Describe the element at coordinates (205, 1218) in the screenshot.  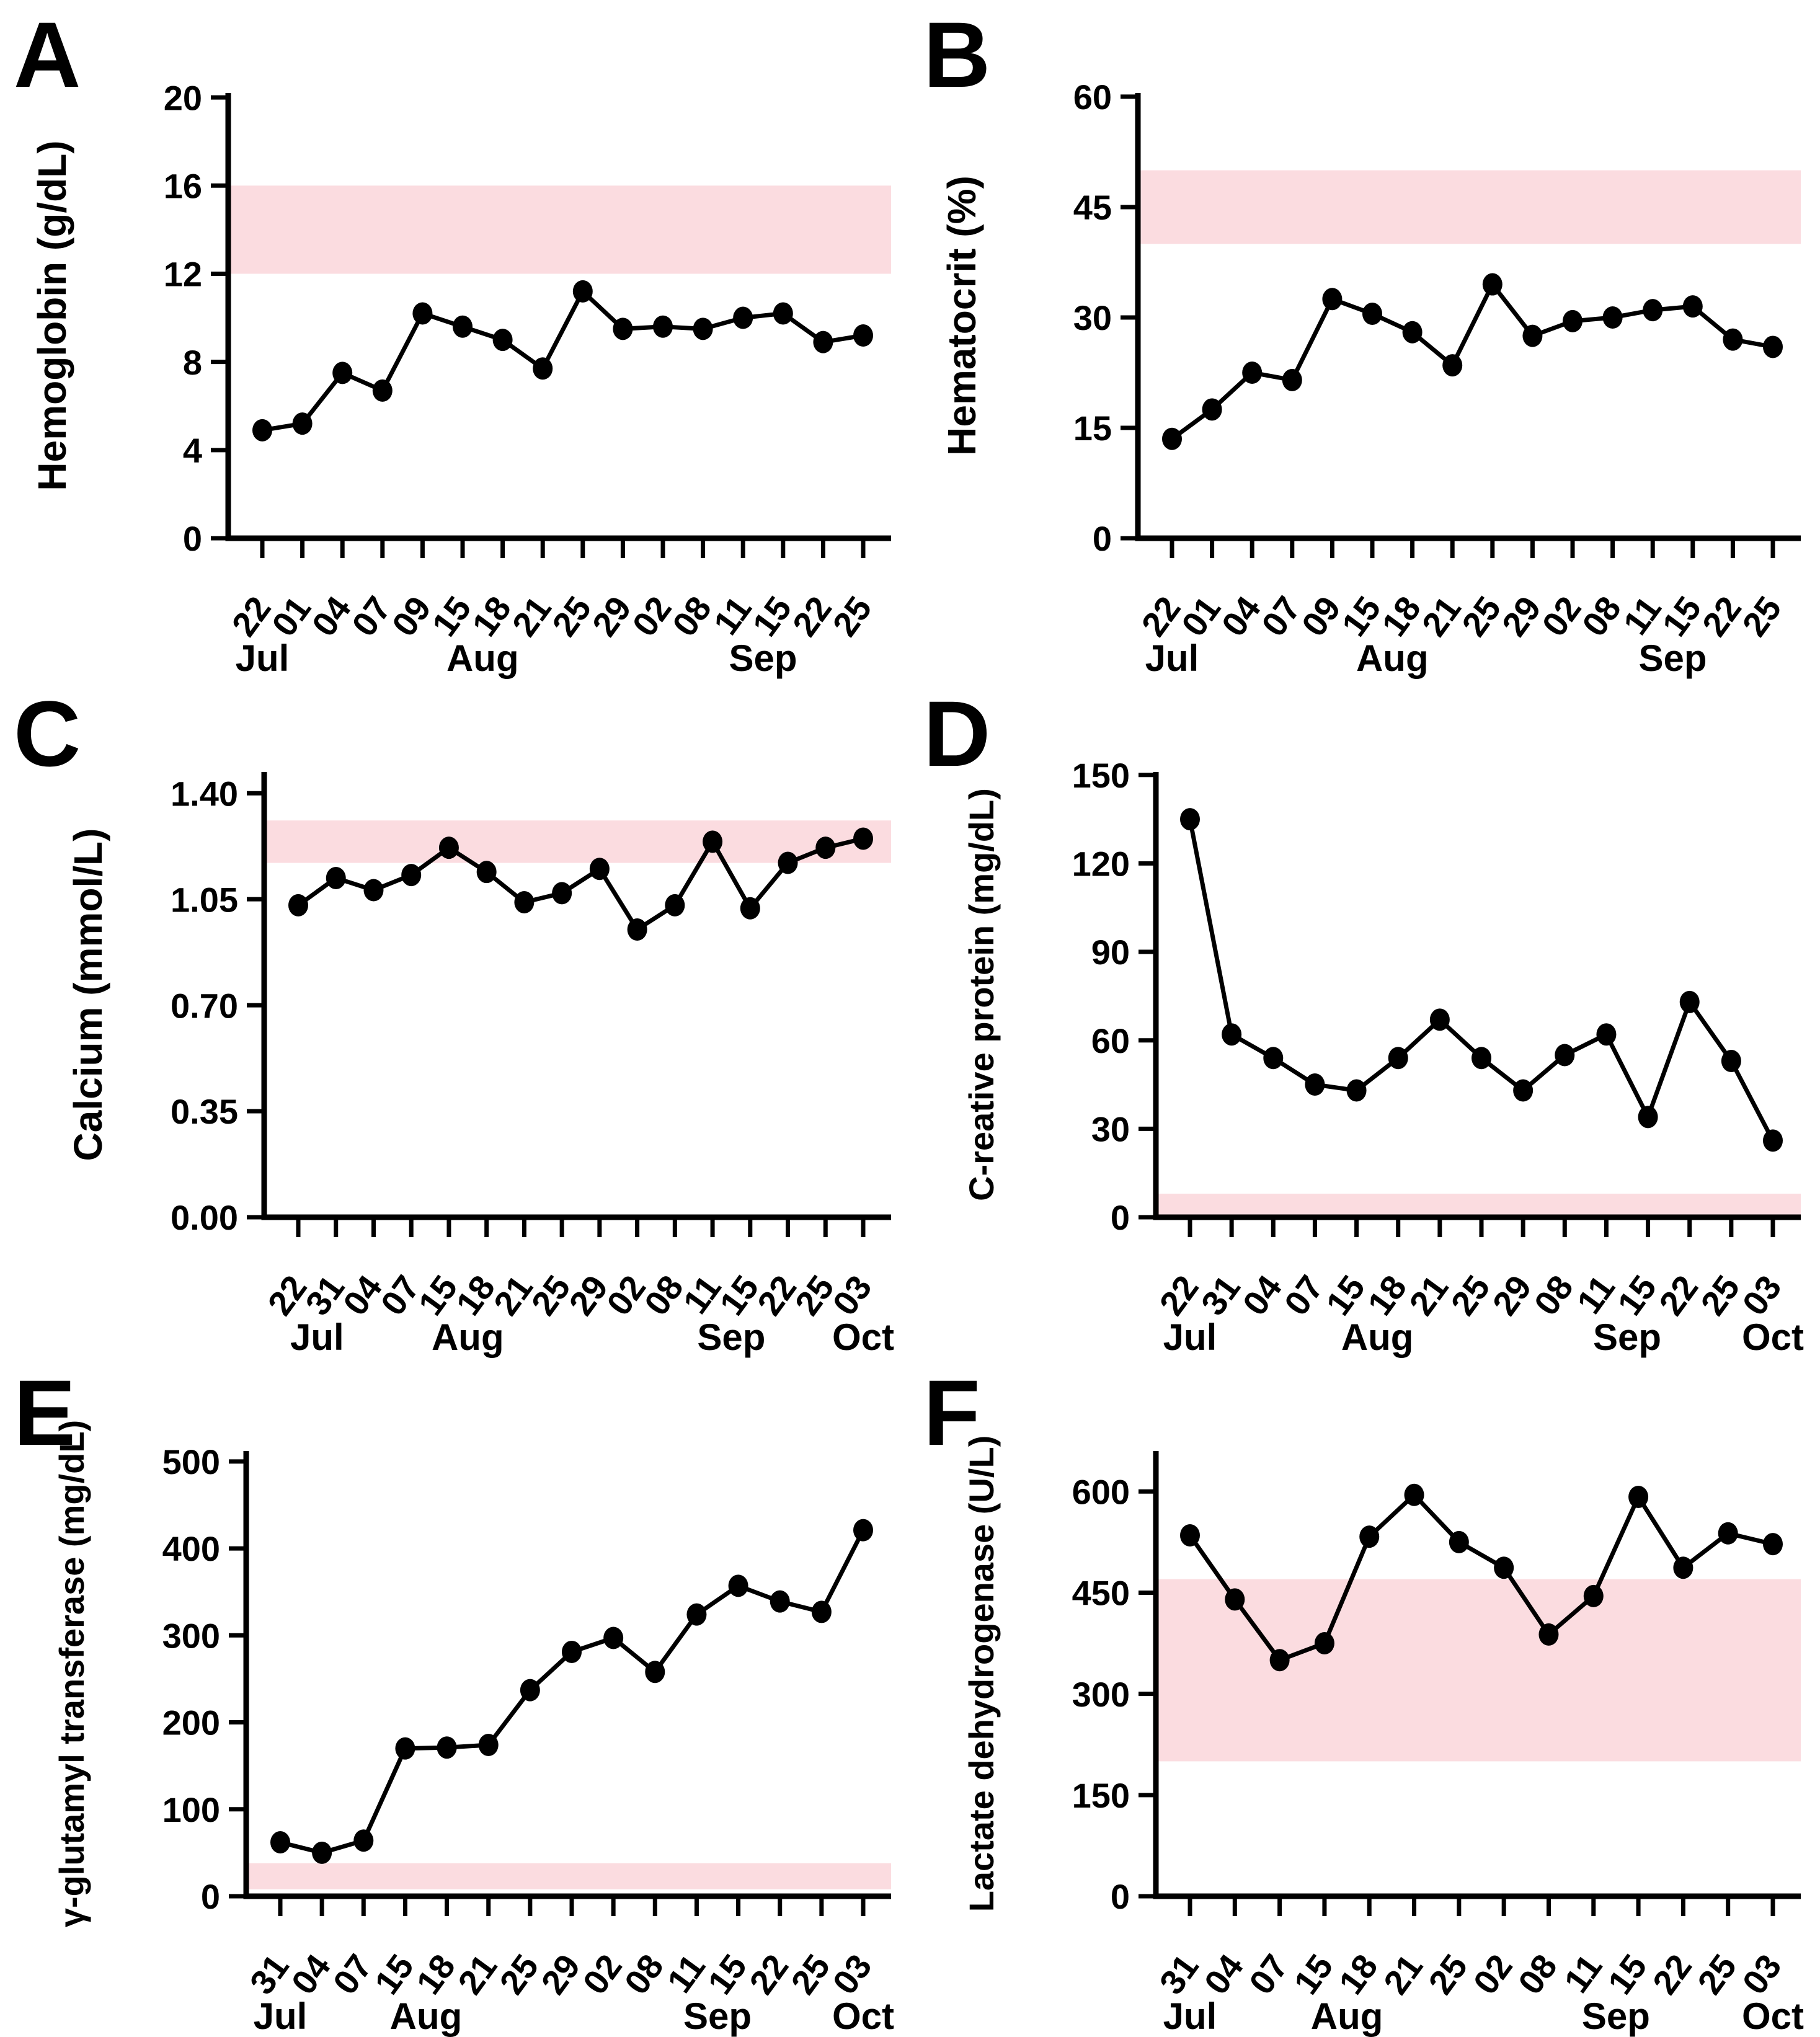
I see `y-tick-label: 0.00` at that location.